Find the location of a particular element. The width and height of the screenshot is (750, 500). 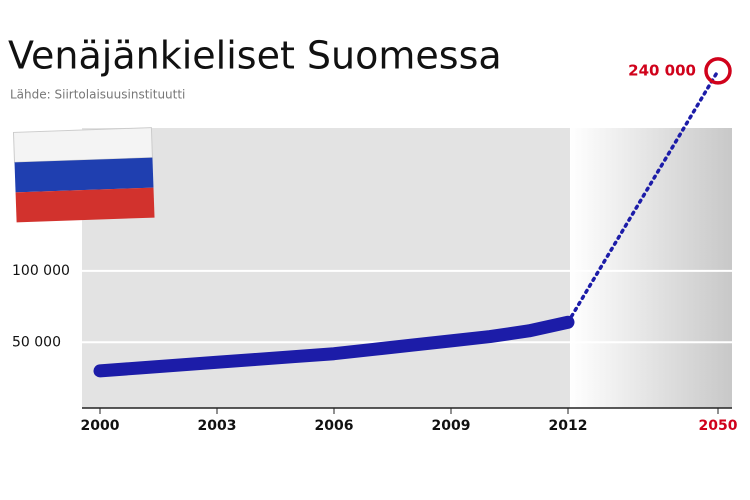

x-tick-label: 2009 is located at coordinates (451, 426).